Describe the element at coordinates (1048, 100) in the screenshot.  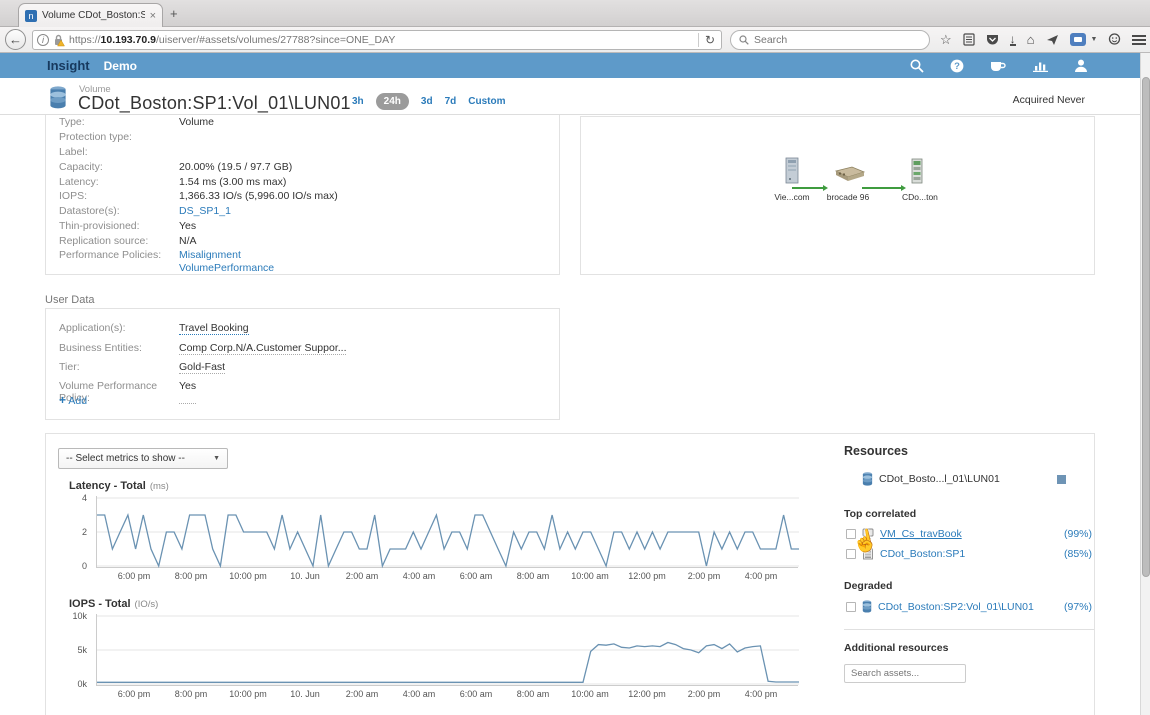
I see `acquired-status: Acquired Never` at that location.